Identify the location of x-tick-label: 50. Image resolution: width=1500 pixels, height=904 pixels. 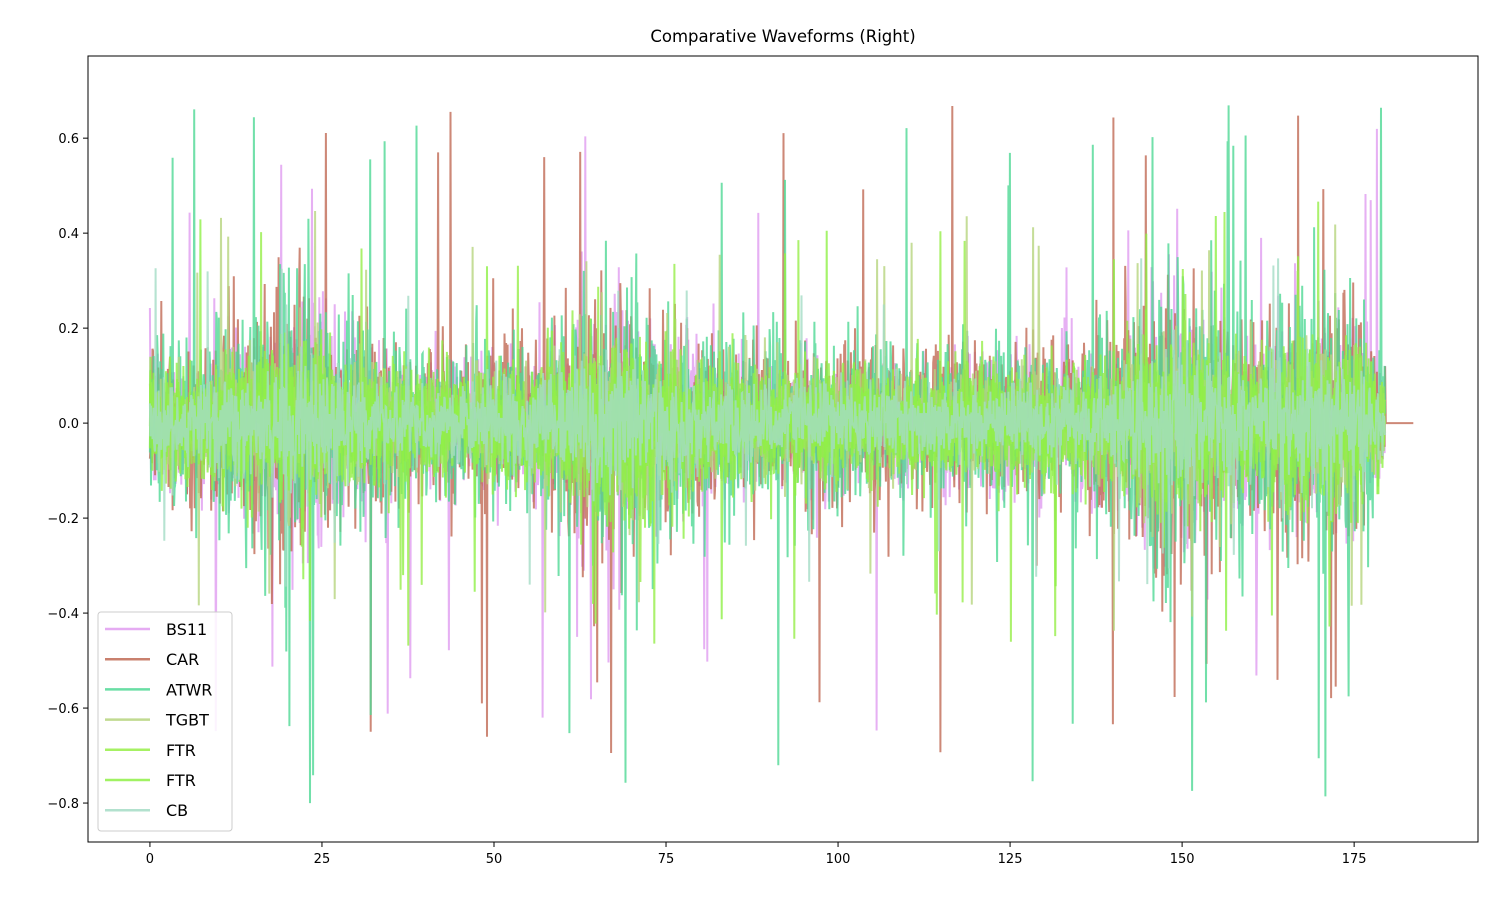
(494, 859).